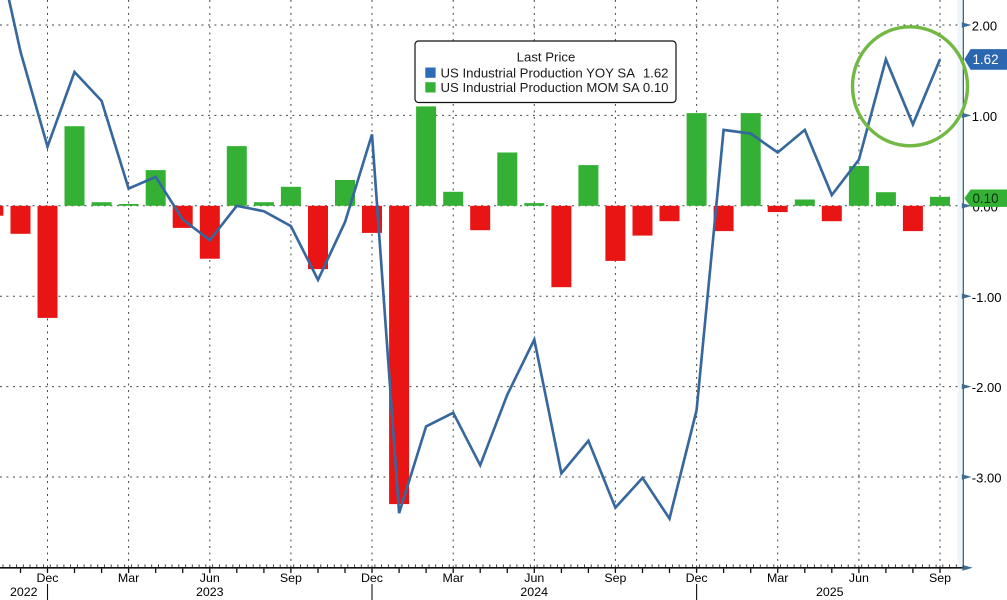 The width and height of the screenshot is (1007, 600). What do you see at coordinates (24, 592) in the screenshot?
I see `svg-text: 2022` at bounding box center [24, 592].